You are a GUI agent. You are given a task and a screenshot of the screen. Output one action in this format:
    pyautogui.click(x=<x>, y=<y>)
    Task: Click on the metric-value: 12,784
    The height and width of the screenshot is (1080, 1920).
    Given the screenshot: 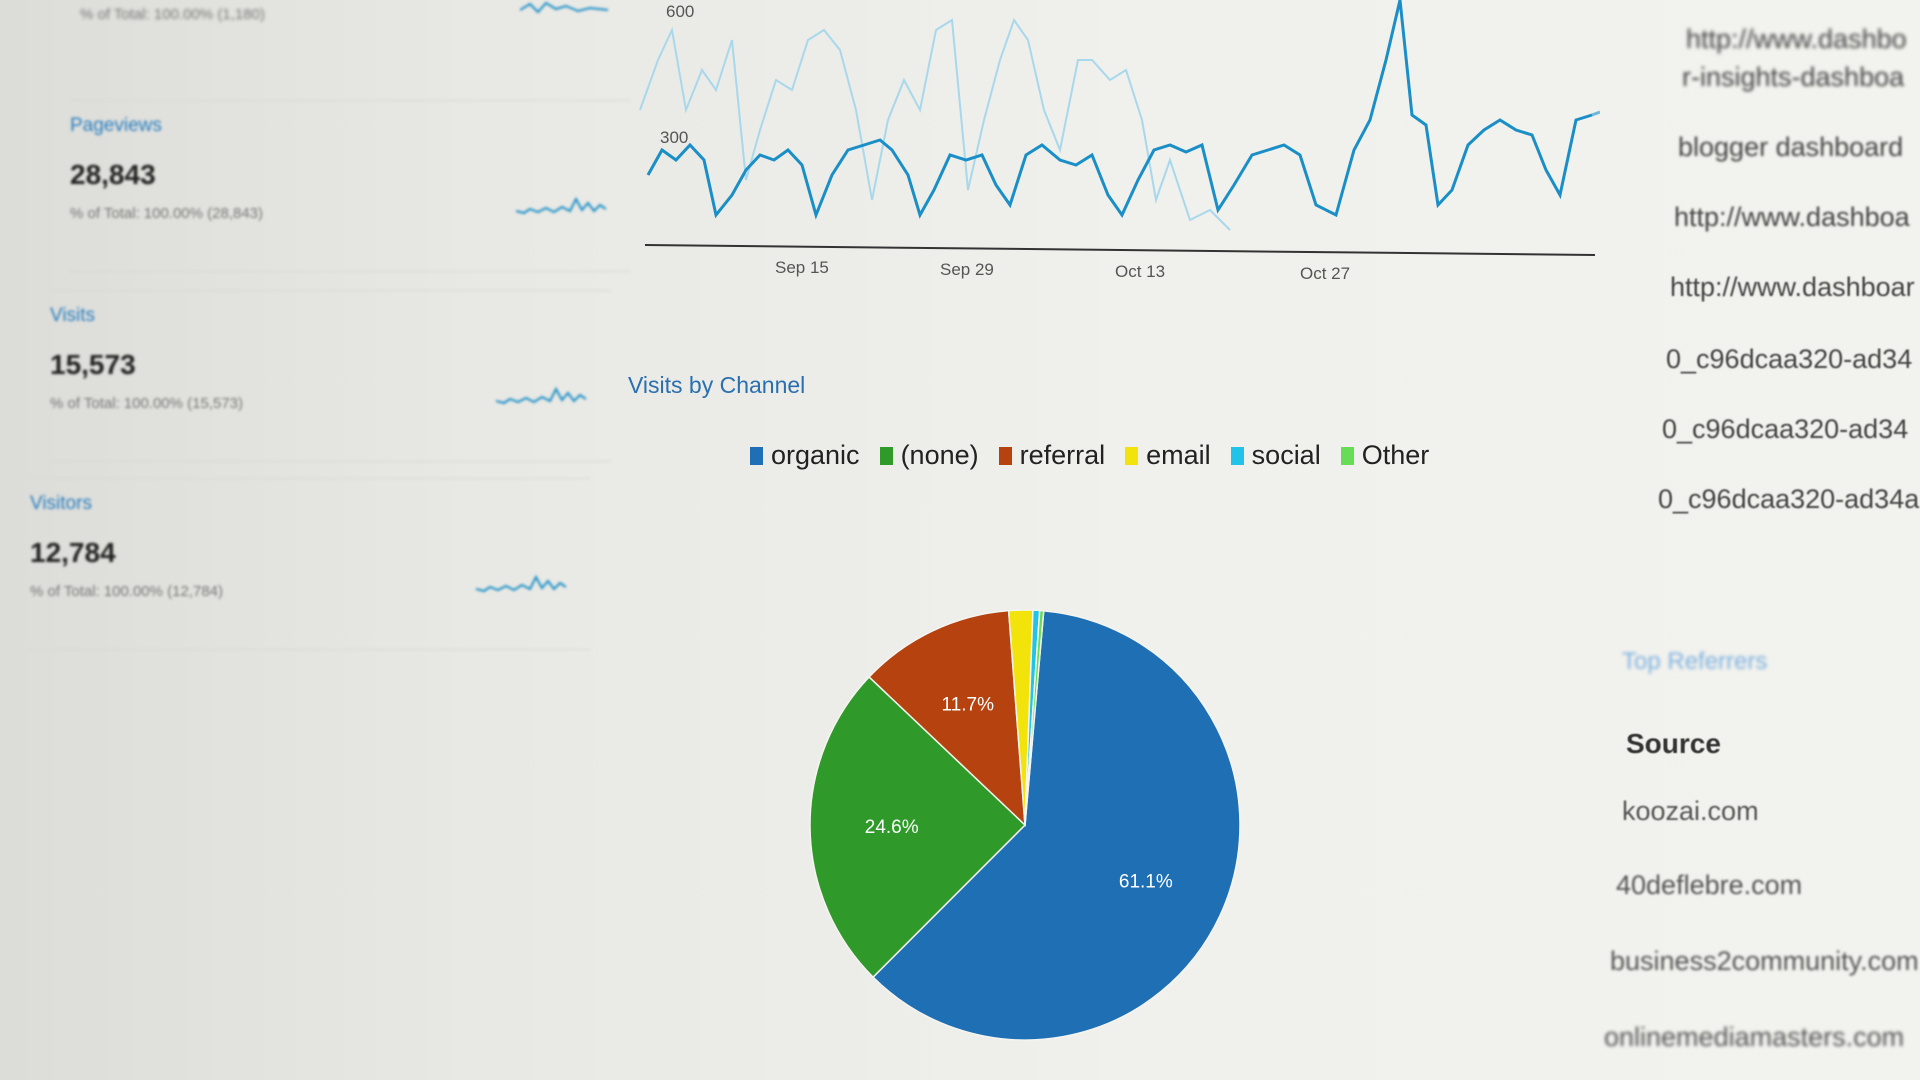 What is the action you would take?
    pyautogui.click(x=73, y=552)
    